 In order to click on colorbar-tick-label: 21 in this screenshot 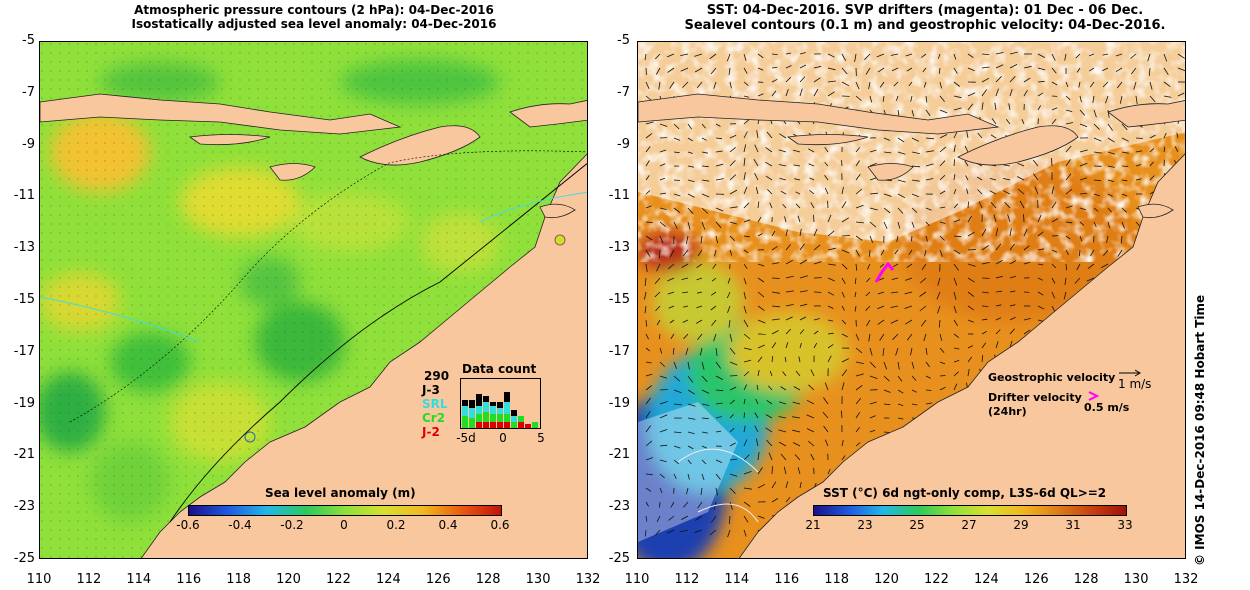, I will do `click(813, 525)`.